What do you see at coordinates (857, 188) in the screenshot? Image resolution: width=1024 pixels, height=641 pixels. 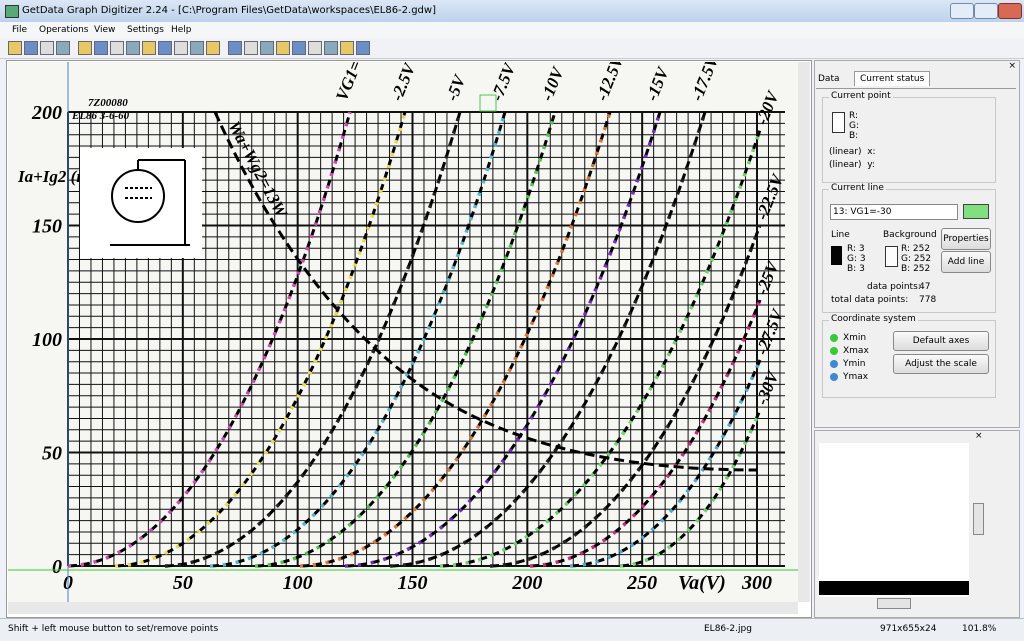 I see `group-title: Current line` at bounding box center [857, 188].